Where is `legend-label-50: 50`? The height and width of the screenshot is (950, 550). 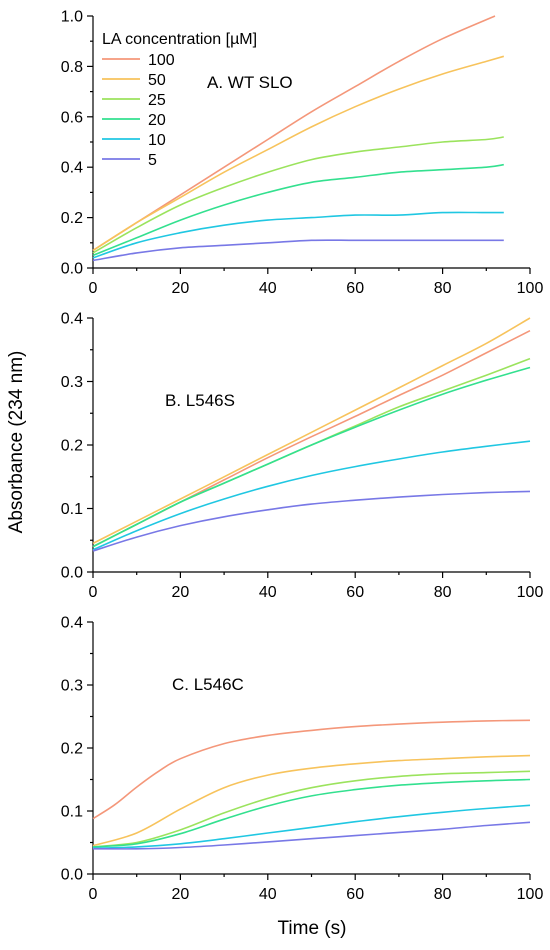
legend-label-50: 50 is located at coordinates (157, 80).